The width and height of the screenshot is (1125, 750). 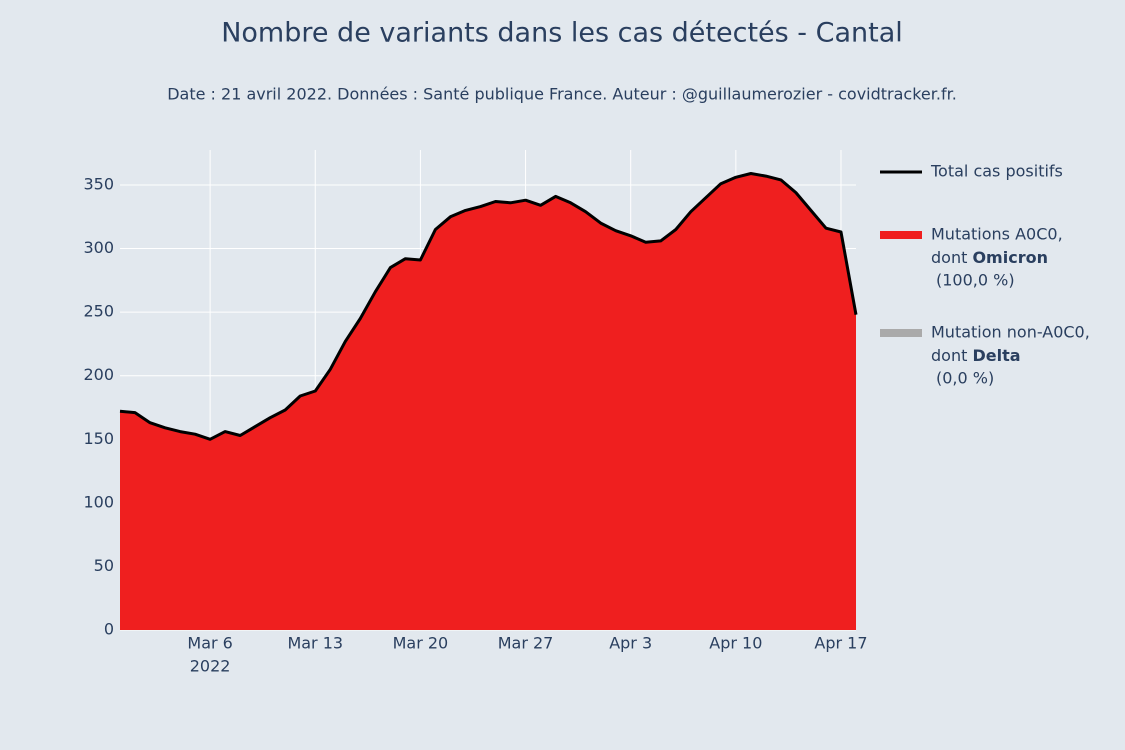 What do you see at coordinates (976, 354) in the screenshot?
I see `legend-label: dont Delta` at bounding box center [976, 354].